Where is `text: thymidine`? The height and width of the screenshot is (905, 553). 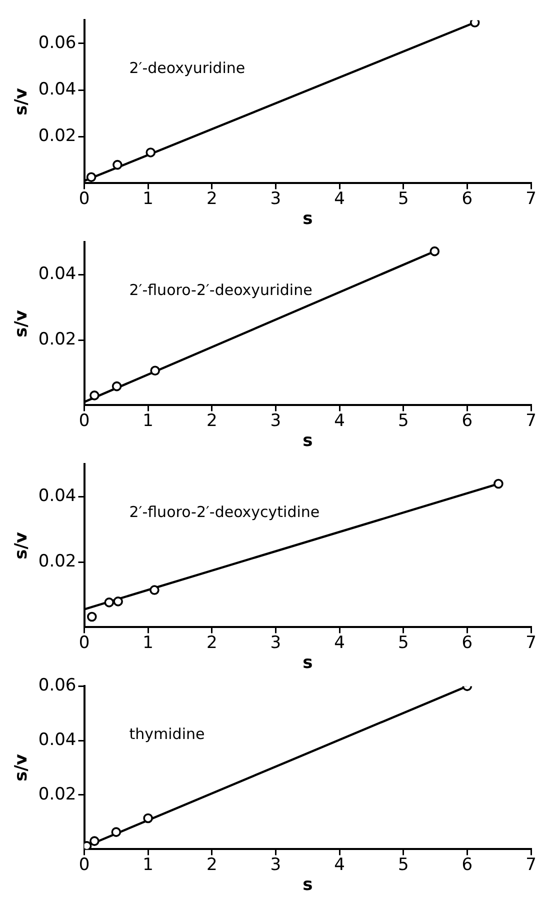 text: thymidine is located at coordinates (167, 733).